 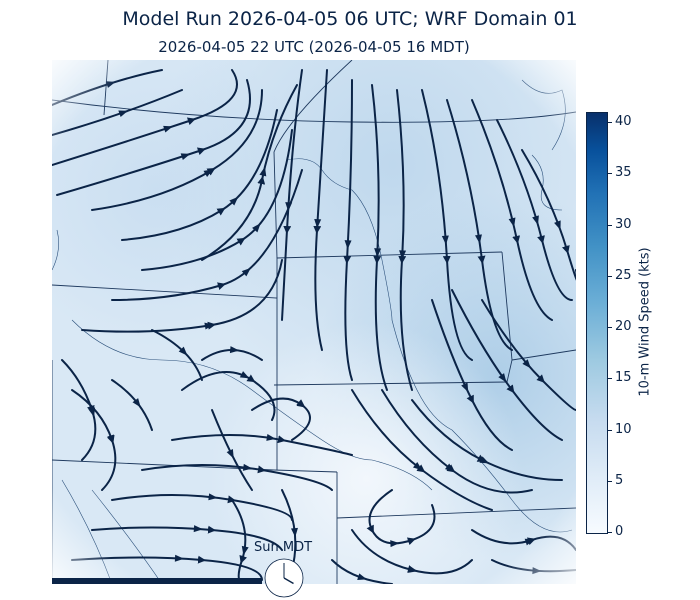 I want to click on clock-icon, so click(x=284, y=578).